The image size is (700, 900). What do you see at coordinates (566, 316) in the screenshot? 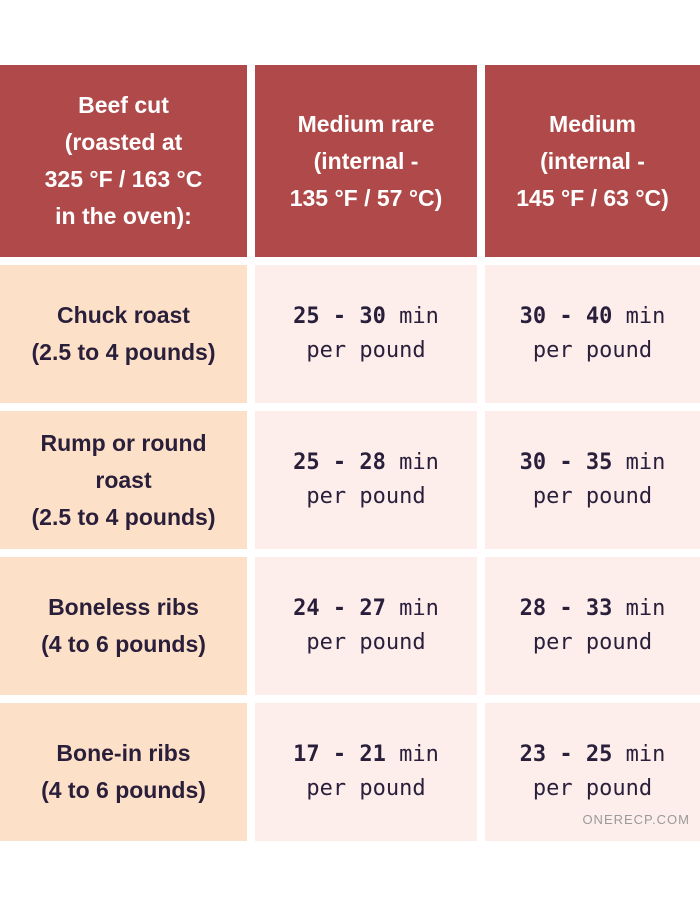
I see `time-range: 30 - 40` at bounding box center [566, 316].